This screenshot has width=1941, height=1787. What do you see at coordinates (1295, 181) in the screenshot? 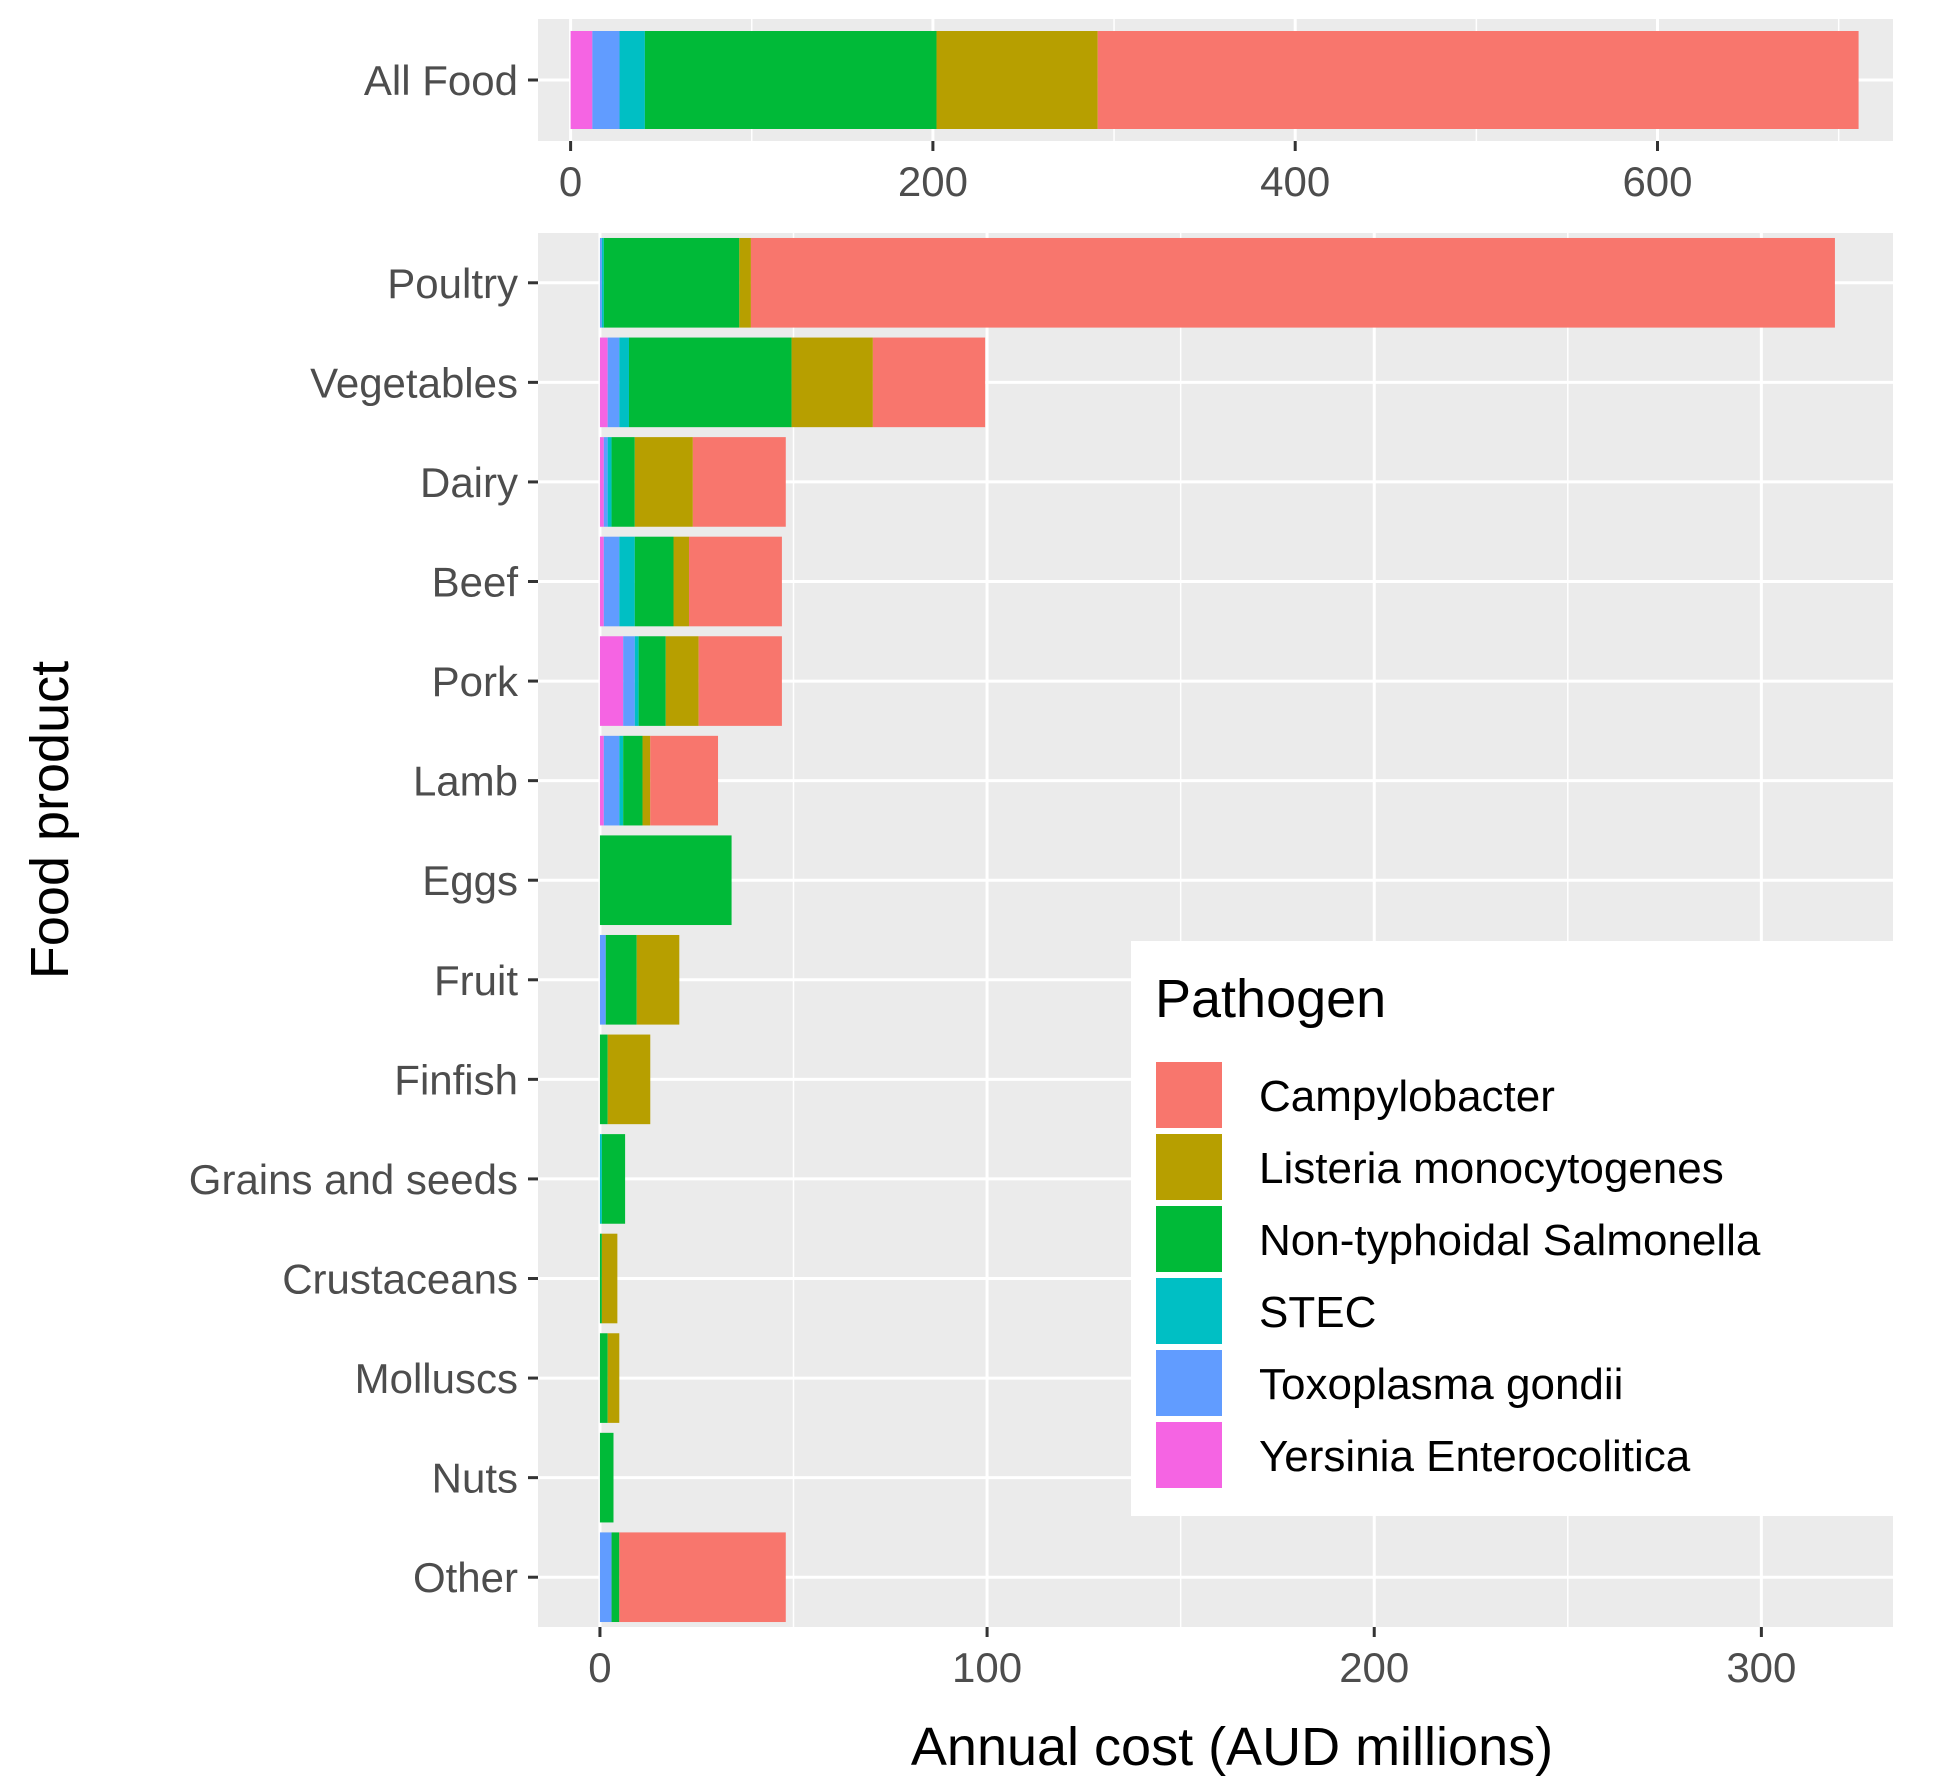
I see `x-tick-label: 400` at bounding box center [1295, 181].